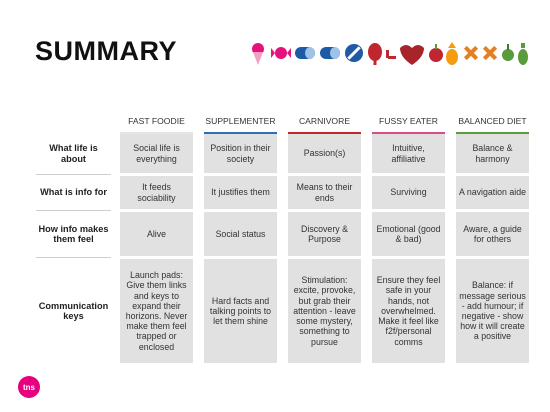 This screenshot has width=550, height=412. I want to click on row-label: What is info for, so click(73, 192).